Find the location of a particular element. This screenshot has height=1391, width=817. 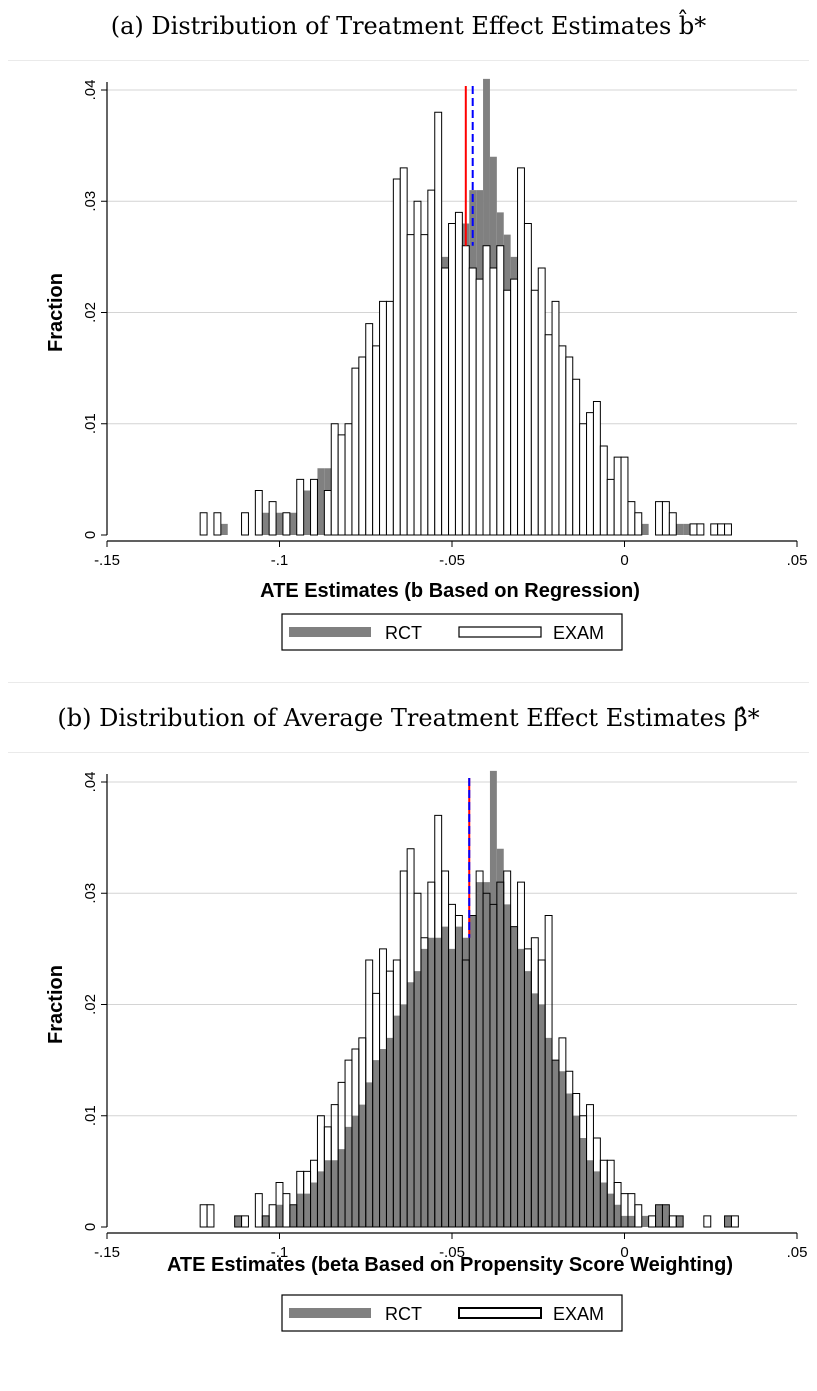

y-tick-label: 0 is located at coordinates (90, 535).